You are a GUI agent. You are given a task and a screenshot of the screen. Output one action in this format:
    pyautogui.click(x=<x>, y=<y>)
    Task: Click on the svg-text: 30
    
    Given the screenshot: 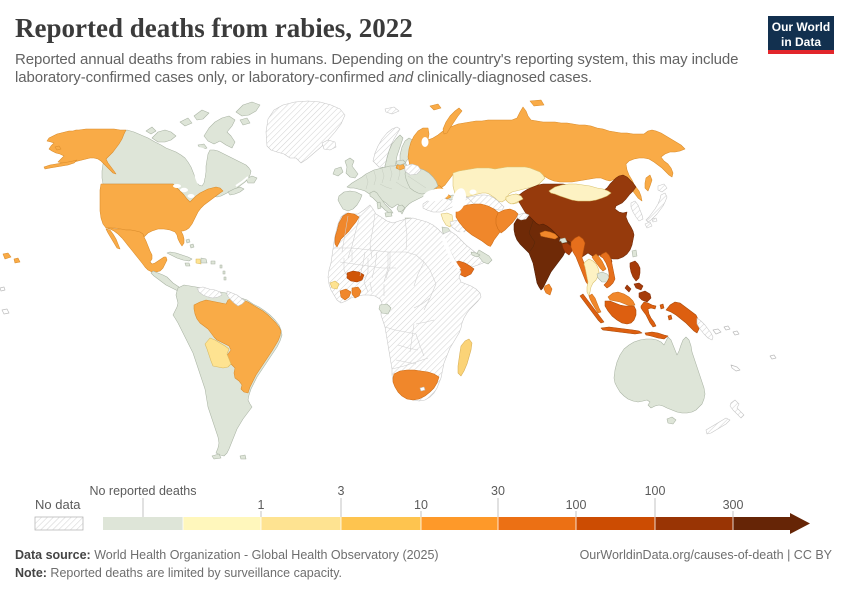 What is the action you would take?
    pyautogui.click(x=498, y=491)
    